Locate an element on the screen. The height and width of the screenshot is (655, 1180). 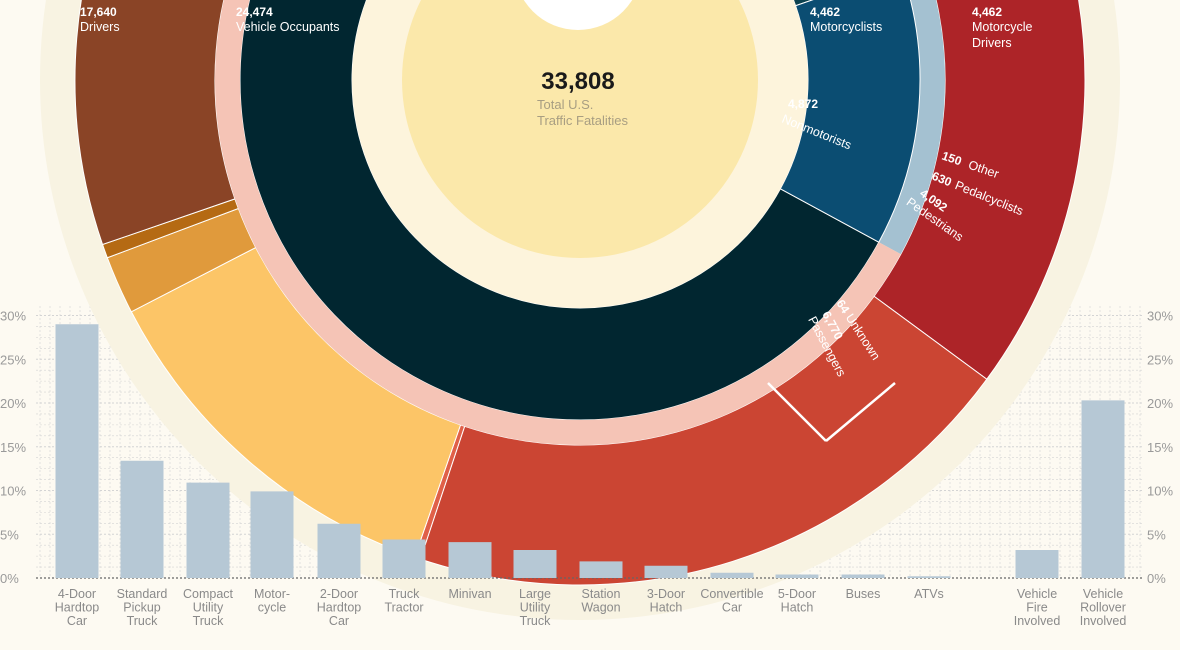
total-label-line2: Traffic Fatalities is located at coordinates (583, 120).